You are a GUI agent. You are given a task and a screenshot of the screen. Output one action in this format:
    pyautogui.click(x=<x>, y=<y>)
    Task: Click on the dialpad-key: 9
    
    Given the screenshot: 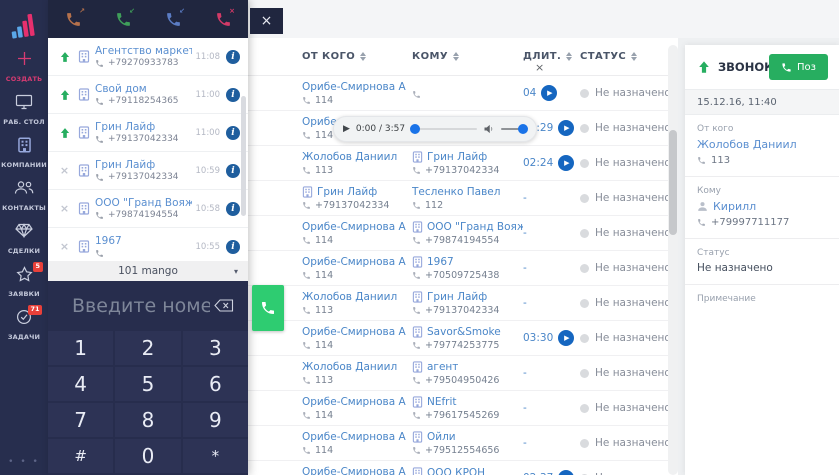 What is the action you would take?
    pyautogui.click(x=215, y=420)
    